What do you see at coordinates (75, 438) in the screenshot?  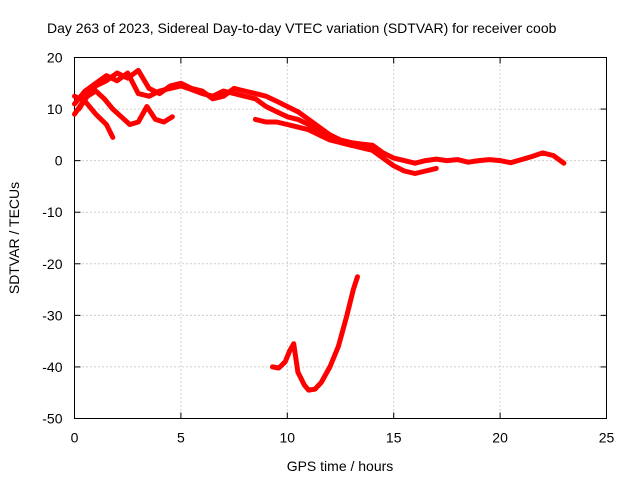 I see `x-tick-label: 0` at bounding box center [75, 438].